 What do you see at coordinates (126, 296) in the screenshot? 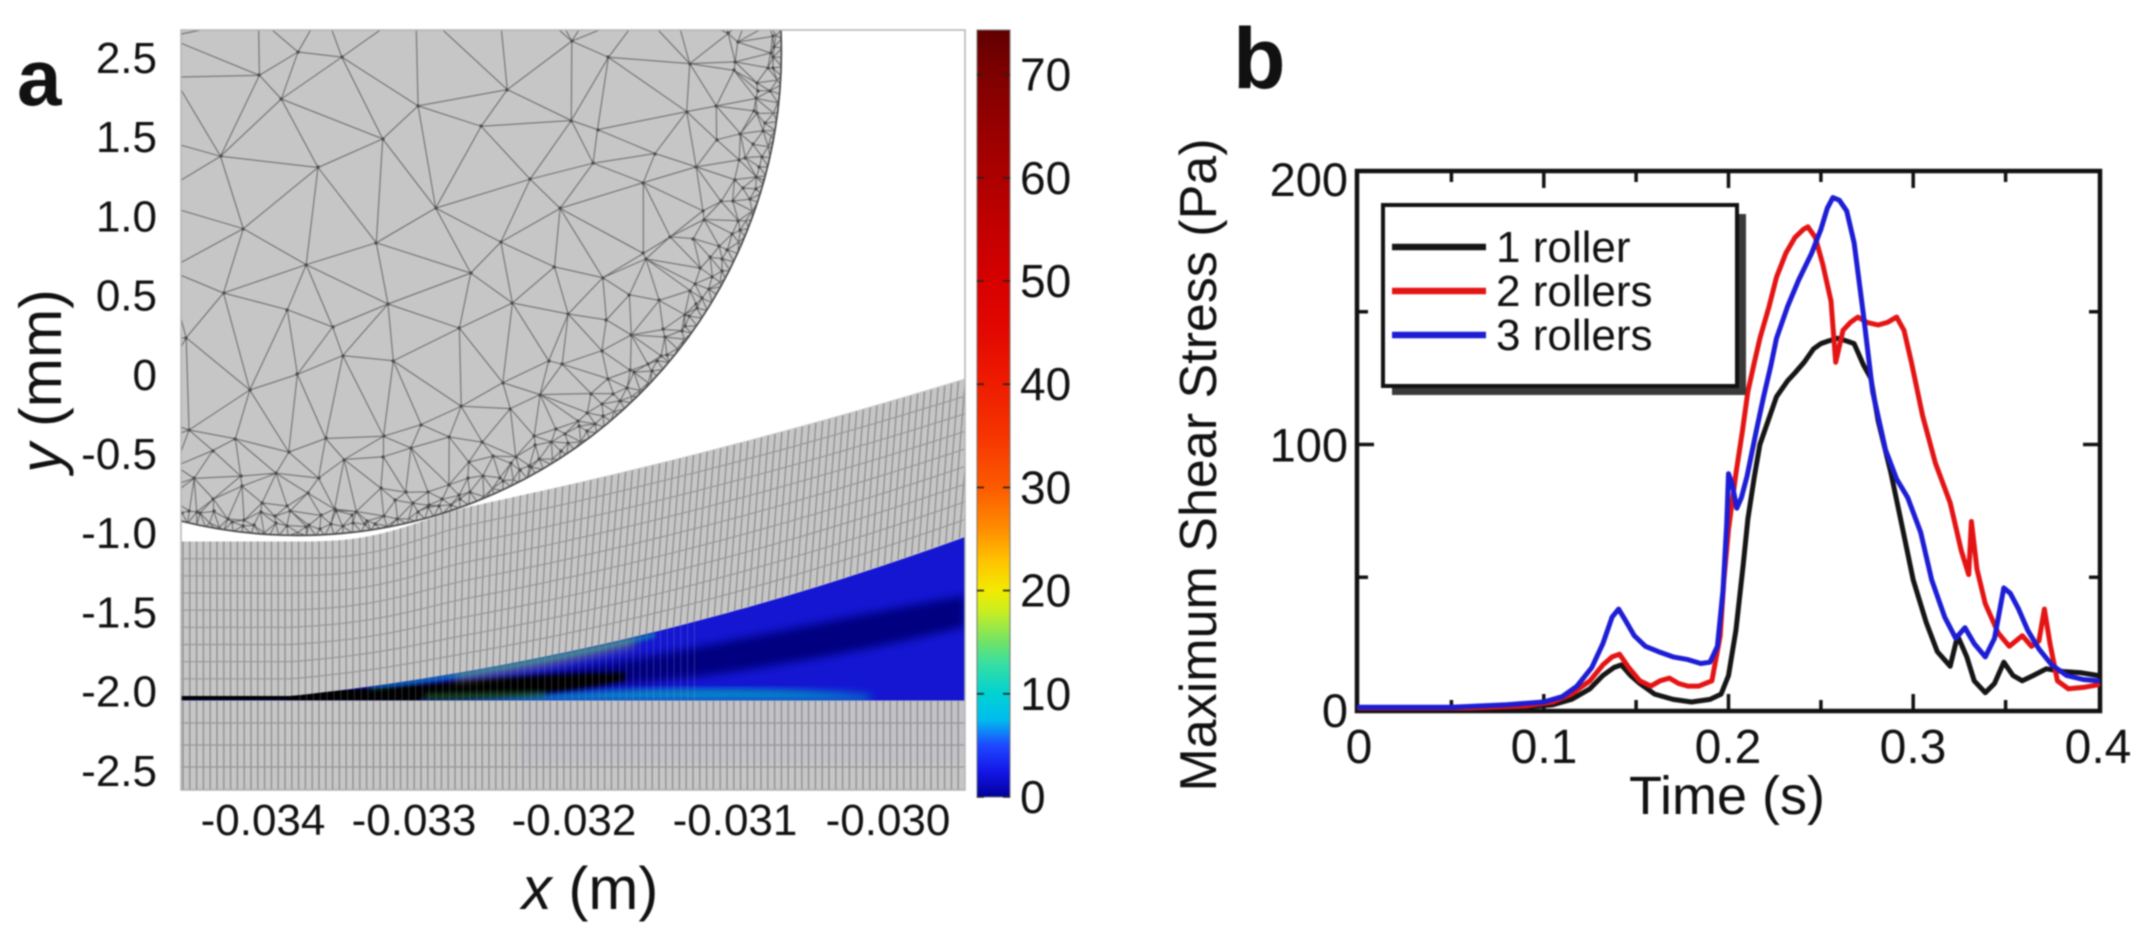
I see `svg-text: 0.5` at bounding box center [126, 296].